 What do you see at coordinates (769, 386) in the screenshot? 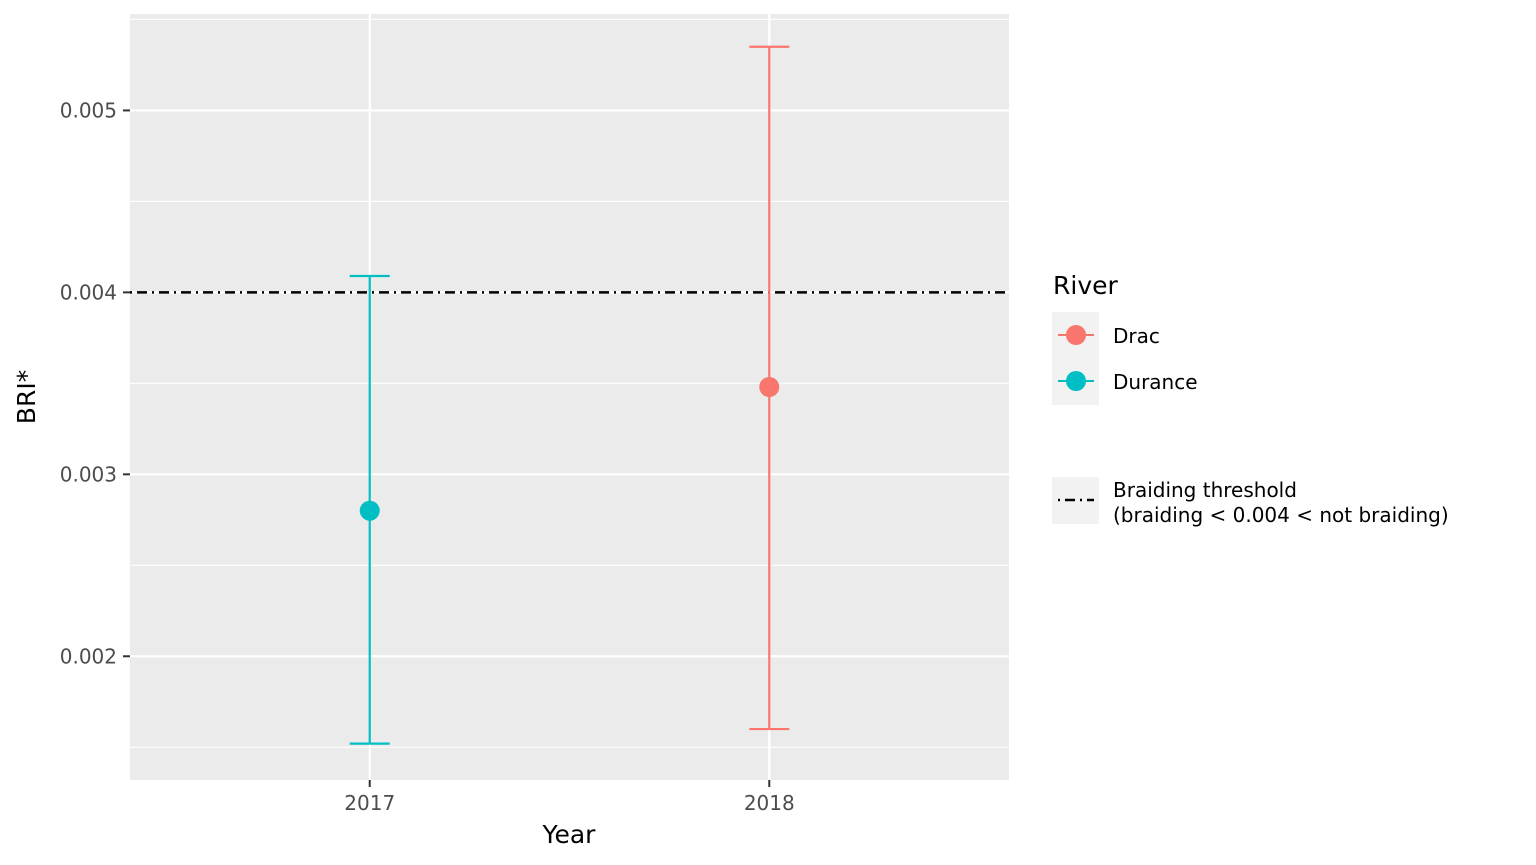
I see `point-drac` at bounding box center [769, 386].